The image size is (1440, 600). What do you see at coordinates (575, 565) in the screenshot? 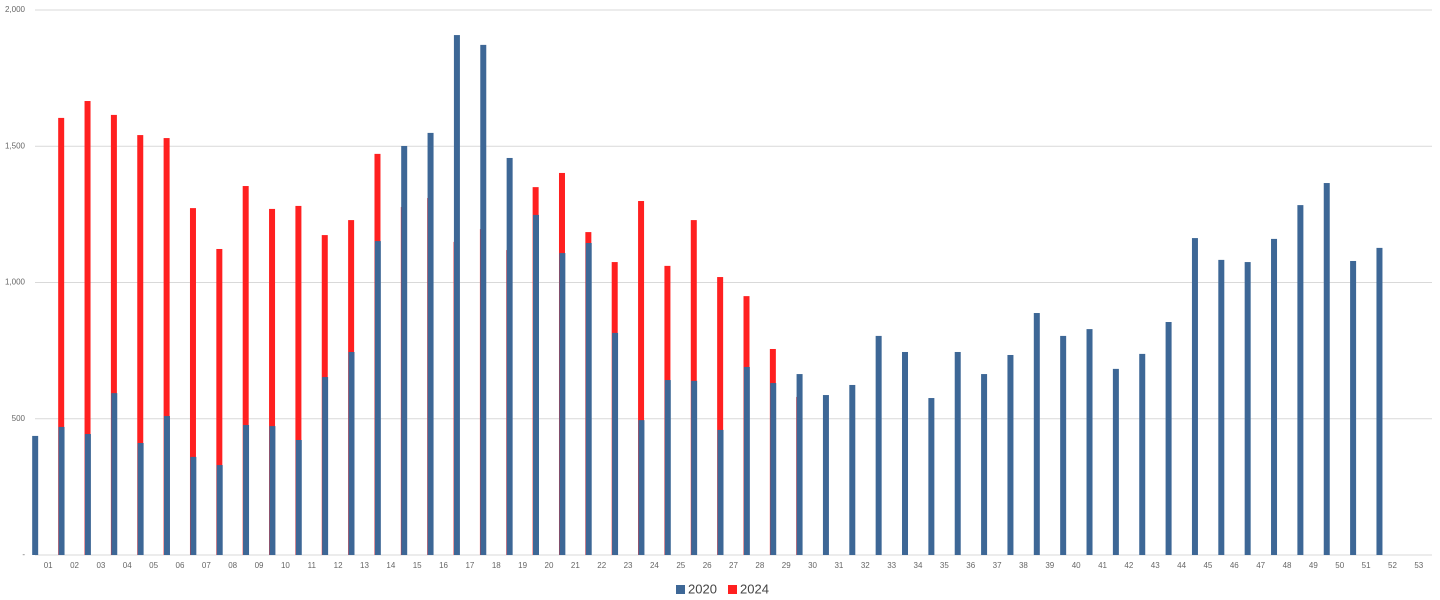
I see `x-tick-label: 21` at bounding box center [575, 565].